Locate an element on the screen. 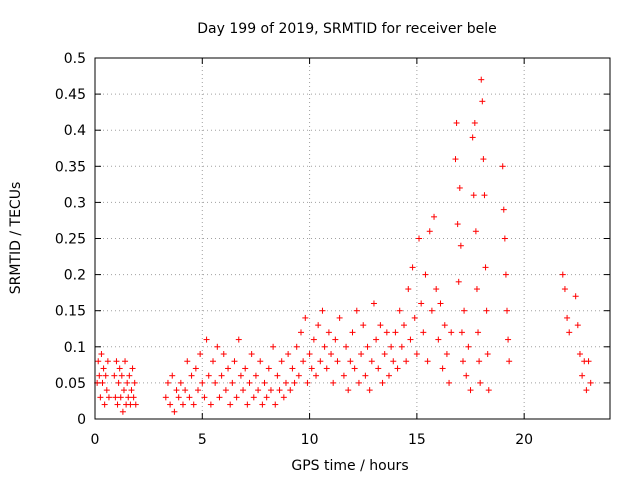 This screenshot has height=480, width=640. x-tick-label: 5 is located at coordinates (202, 440).